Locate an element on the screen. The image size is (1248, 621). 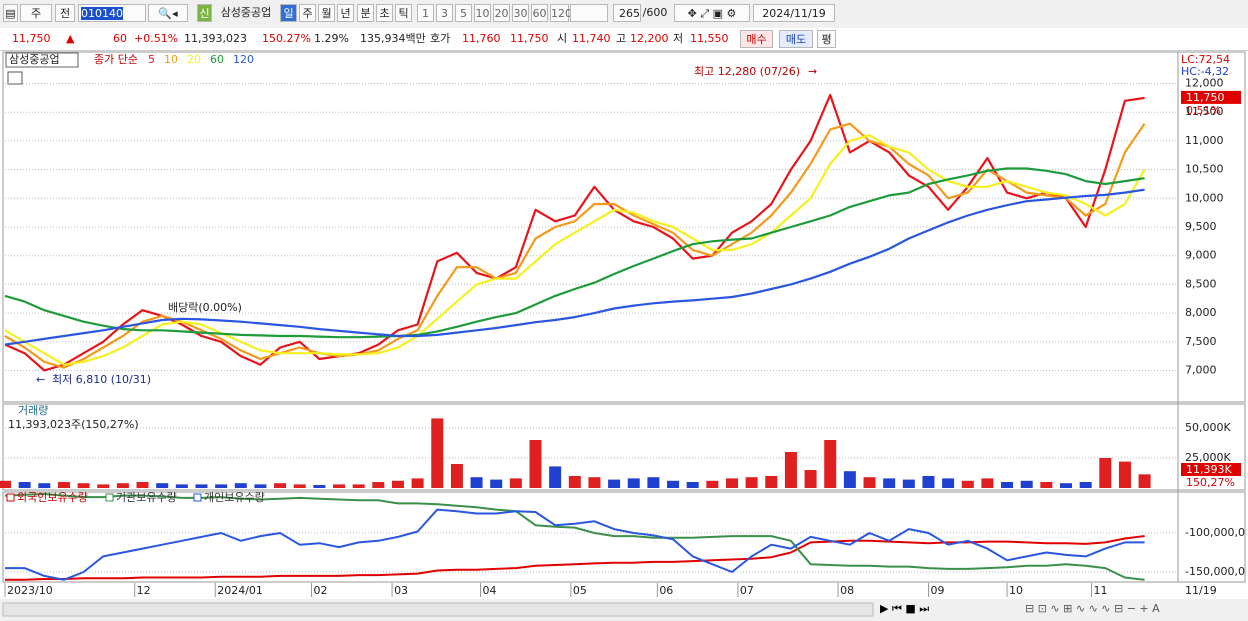
count-button: 30 is located at coordinates (520, 13).